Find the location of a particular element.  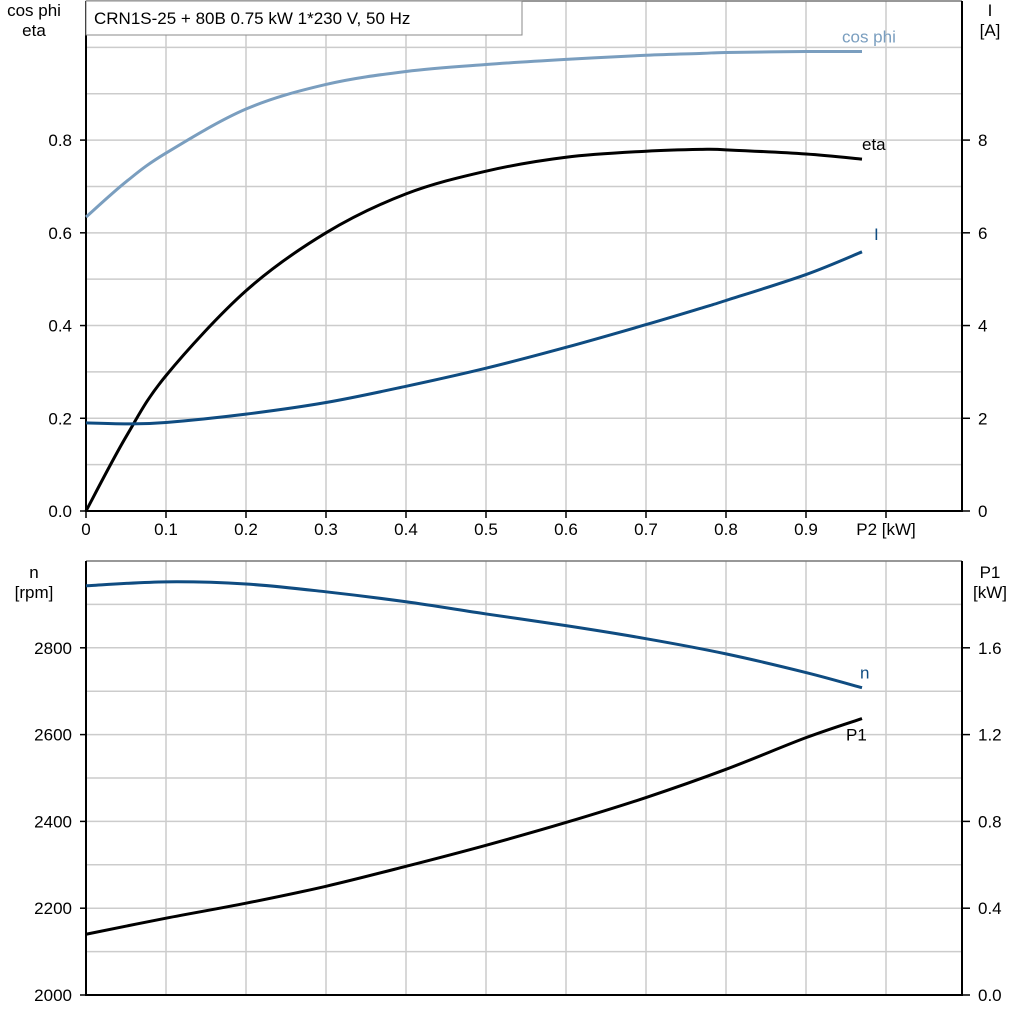

y-axis-label-right: [A] is located at coordinates (990, 30).